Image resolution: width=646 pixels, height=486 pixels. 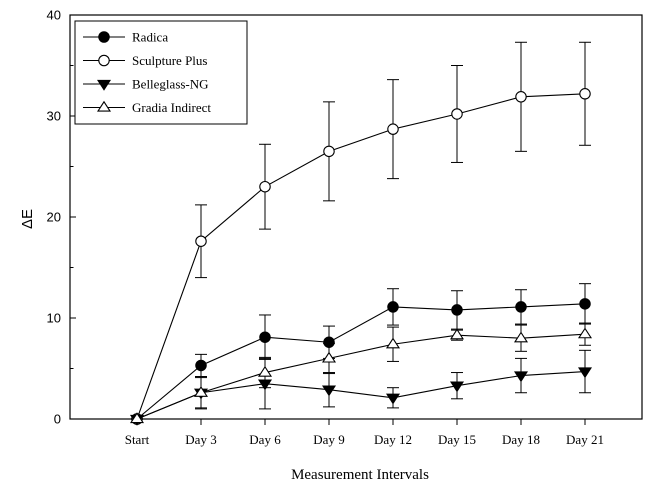 What do you see at coordinates (328, 439) in the screenshot?
I see `x-tick-label: Day 9` at bounding box center [328, 439].